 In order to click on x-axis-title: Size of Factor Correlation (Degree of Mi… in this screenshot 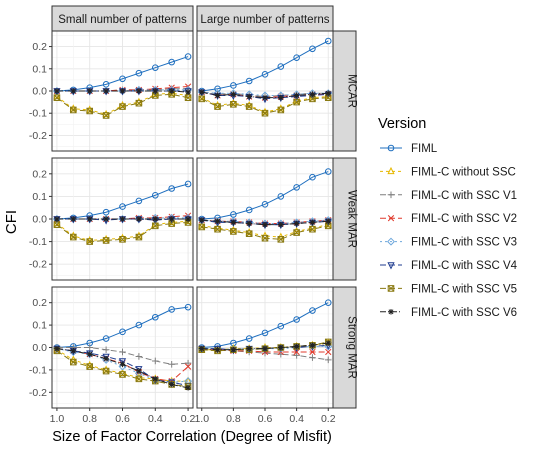, I will do `click(192, 437)`.